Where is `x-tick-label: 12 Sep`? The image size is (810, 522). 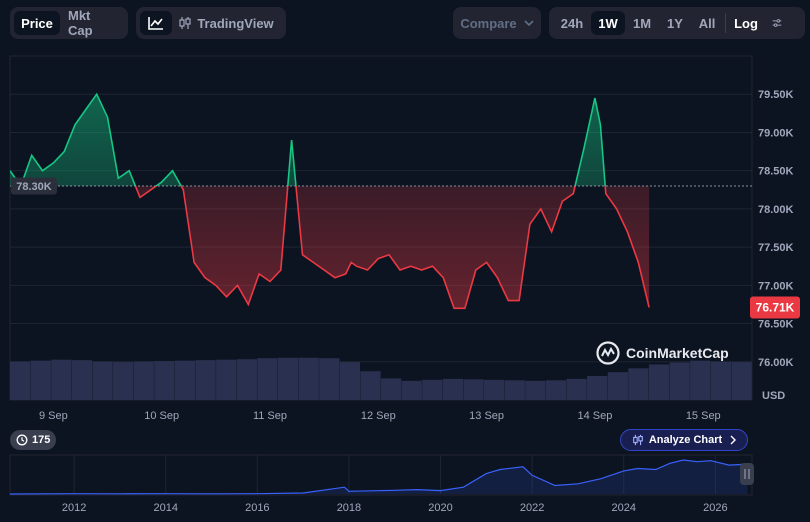
x-tick-label: 12 Sep is located at coordinates (378, 416).